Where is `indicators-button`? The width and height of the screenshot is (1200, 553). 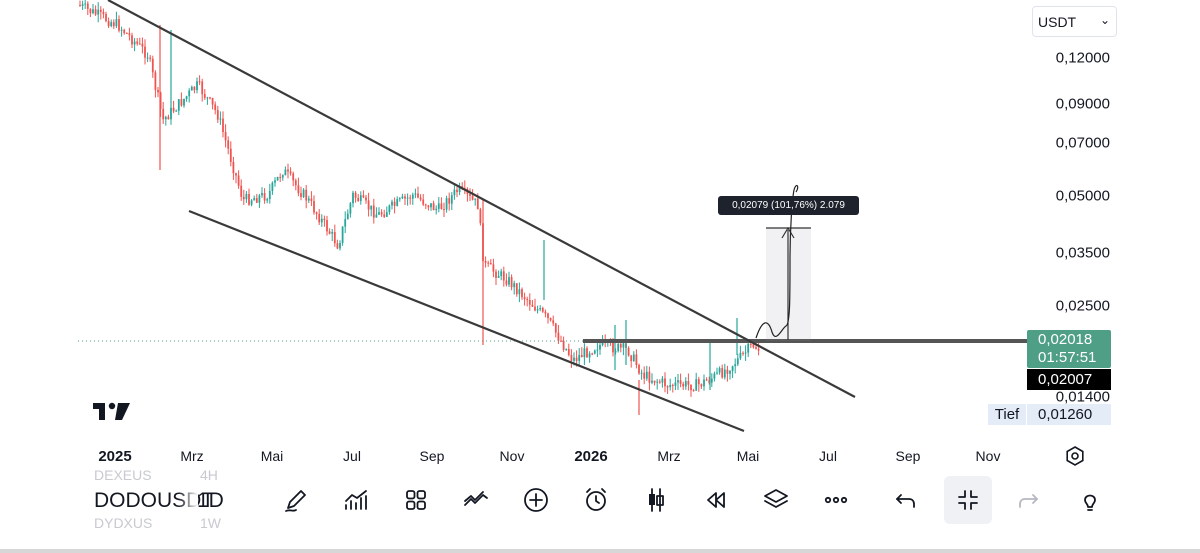
indicators-button is located at coordinates (356, 500).